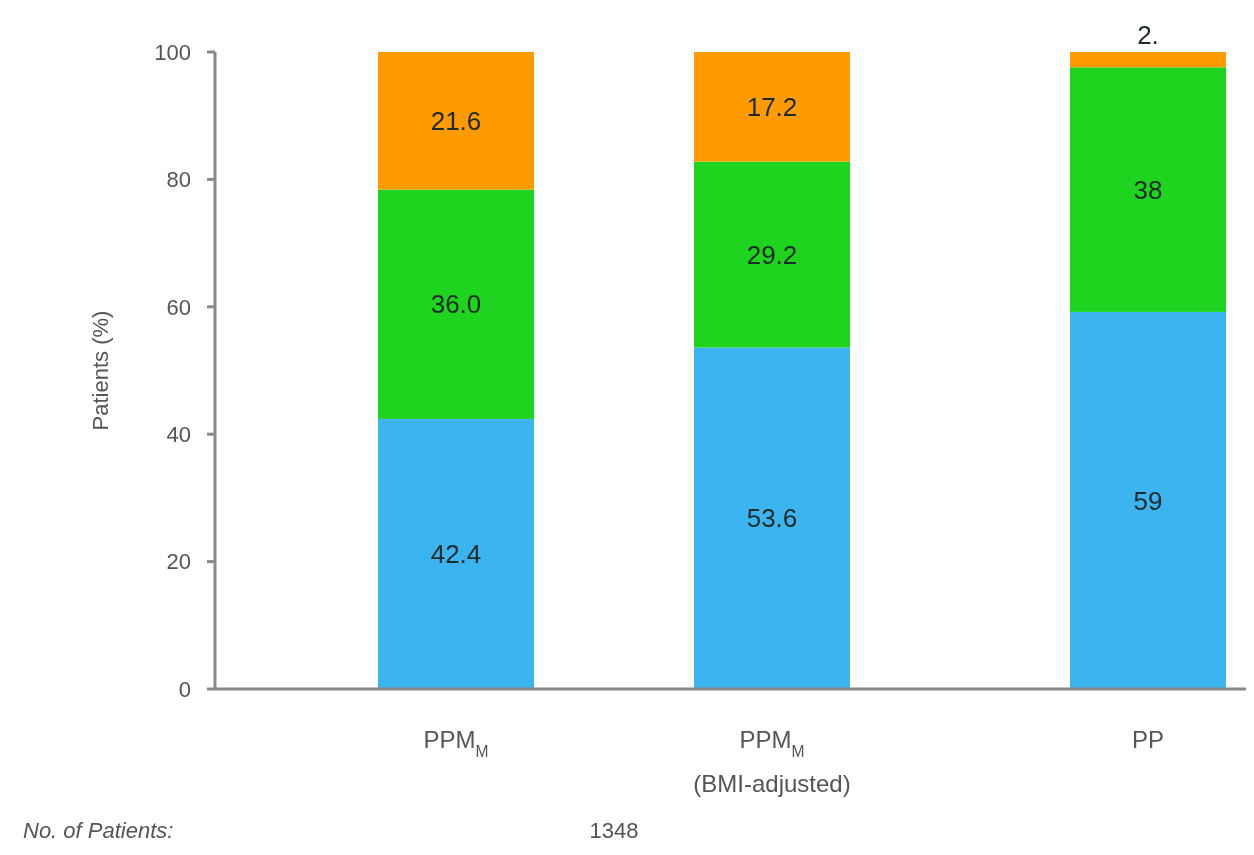  Describe the element at coordinates (1148, 35) in the screenshot. I see `data-label: 2.` at that location.